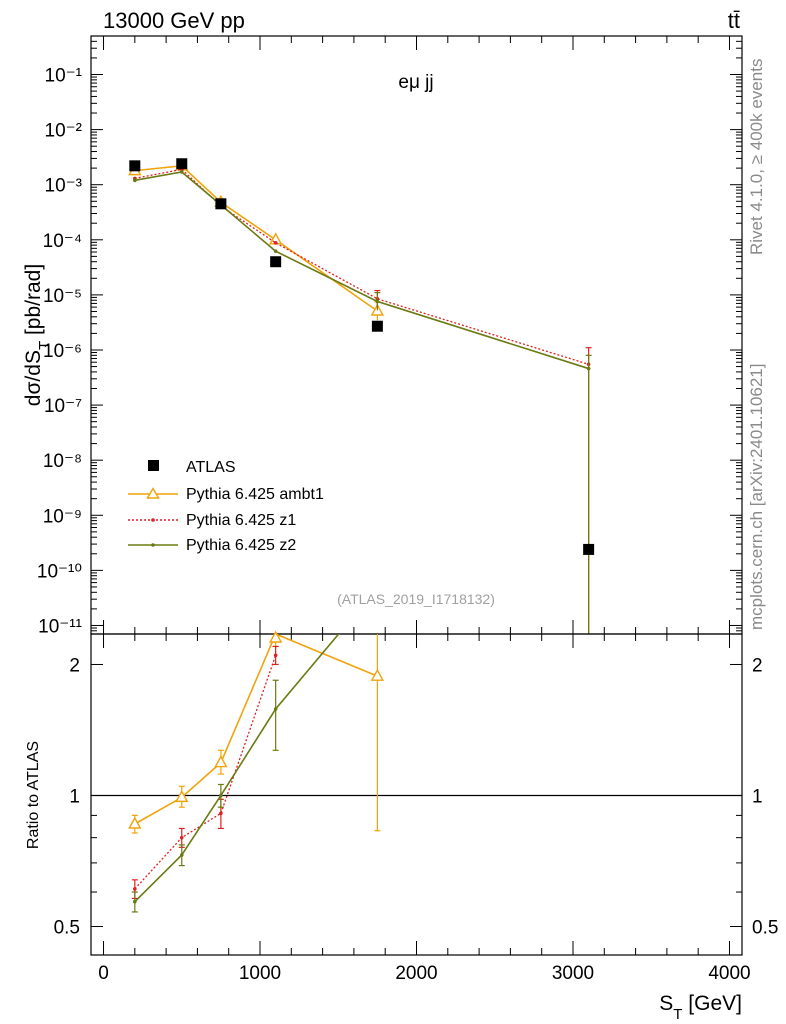 This screenshot has height=1024, width=786. I want to click on header-left: 13000 GeV pp, so click(174, 20).